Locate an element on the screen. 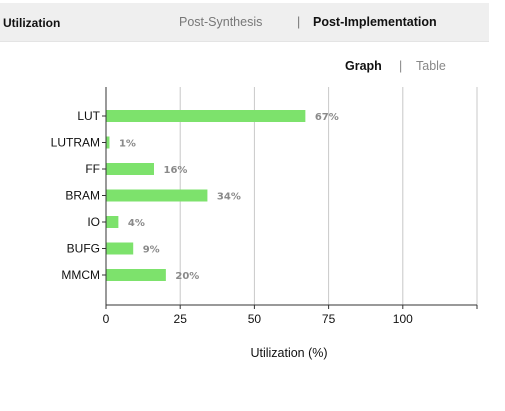  x-tick-label: 0 is located at coordinates (106, 319).